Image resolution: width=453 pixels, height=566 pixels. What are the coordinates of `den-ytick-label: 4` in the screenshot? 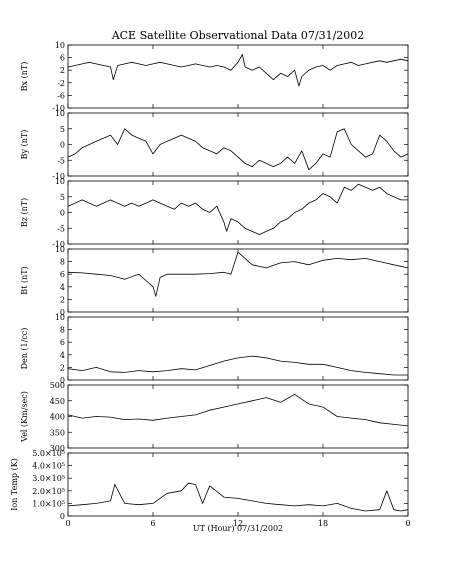 It's located at (62, 355).